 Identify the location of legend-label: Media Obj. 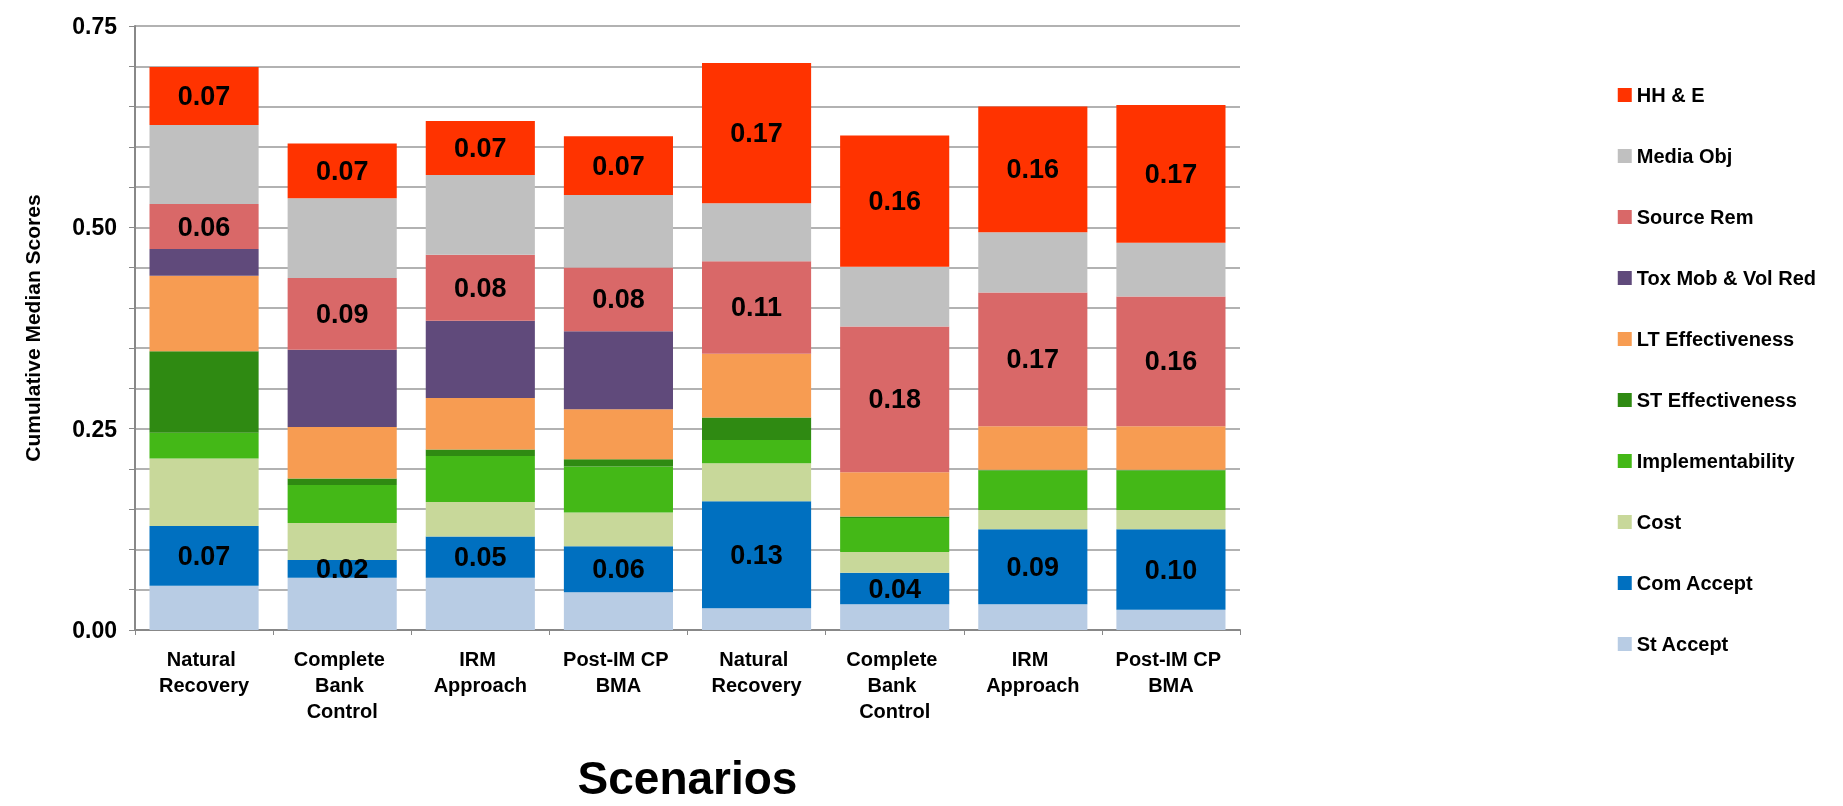
(1684, 156).